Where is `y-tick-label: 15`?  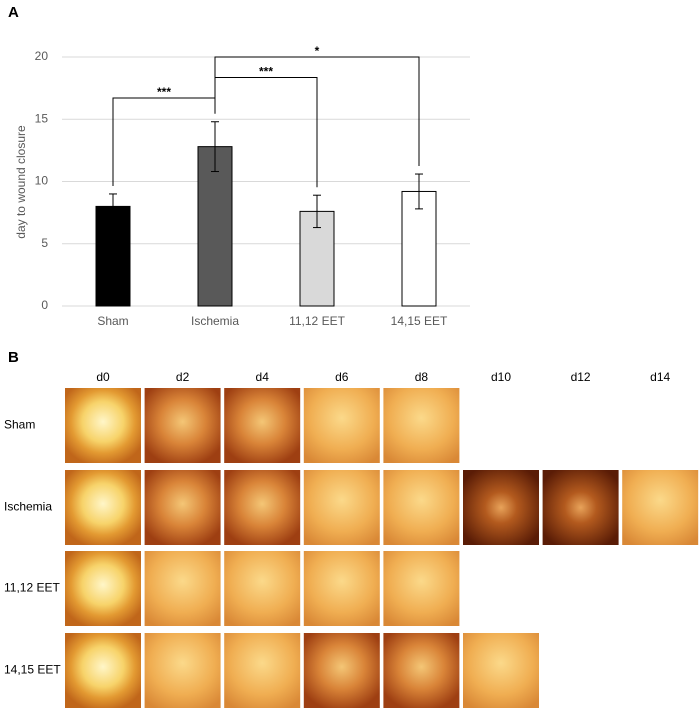 y-tick-label: 15 is located at coordinates (42, 118).